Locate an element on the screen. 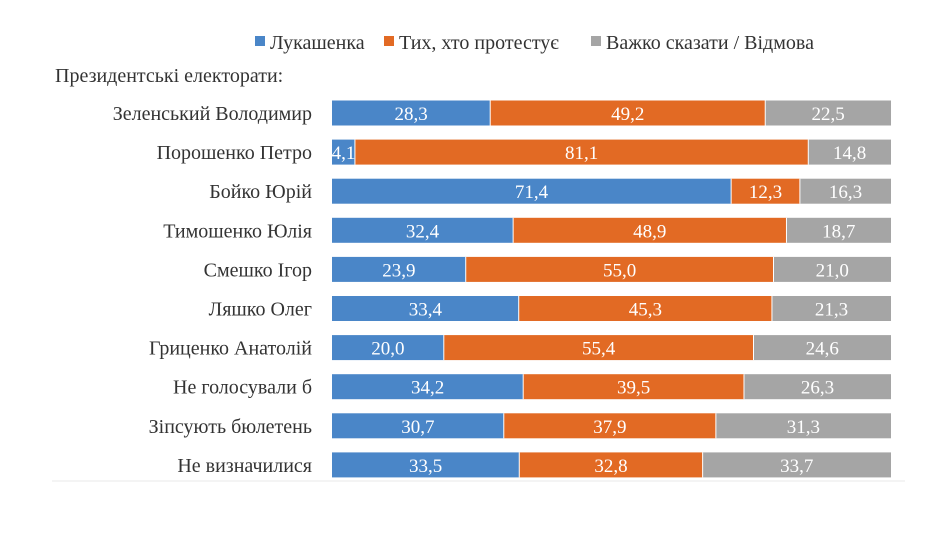 The height and width of the screenshot is (535, 952). data-label-lukashenko: 4,1 is located at coordinates (344, 153).